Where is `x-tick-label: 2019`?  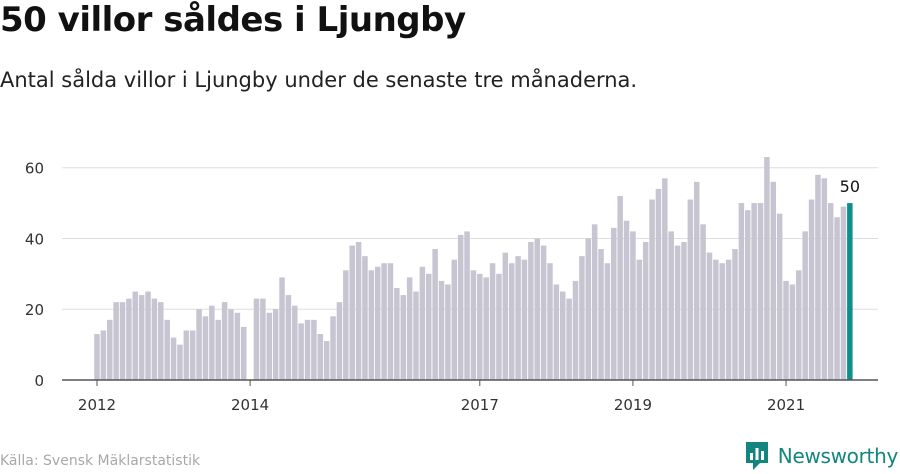
x-tick-label: 2019 is located at coordinates (633, 405).